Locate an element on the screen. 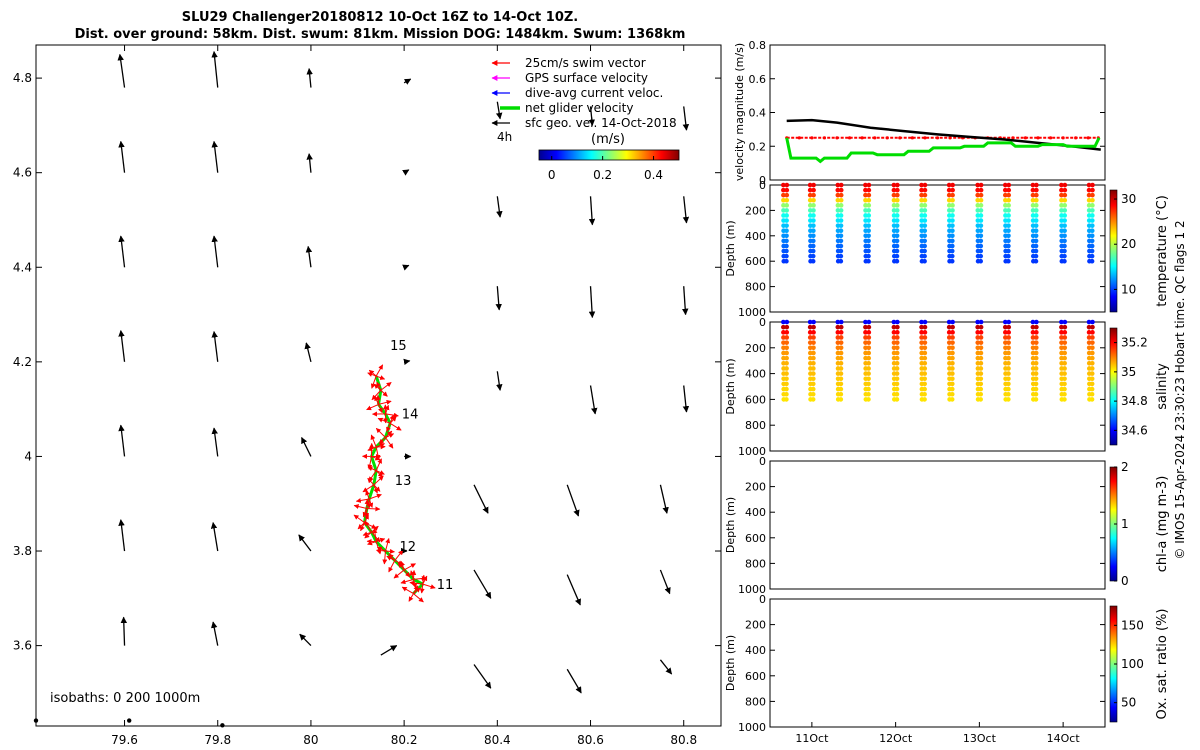  colorbar-tick-label-2: 0.4 is located at coordinates (653, 175).